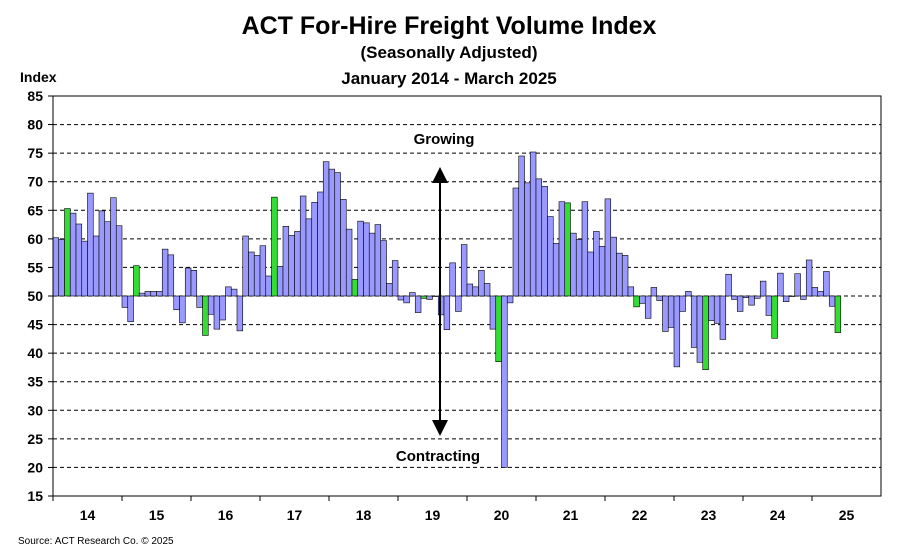 The height and width of the screenshot is (556, 898). What do you see at coordinates (35, 182) in the screenshot?
I see `y-tick-label: 70` at bounding box center [35, 182].